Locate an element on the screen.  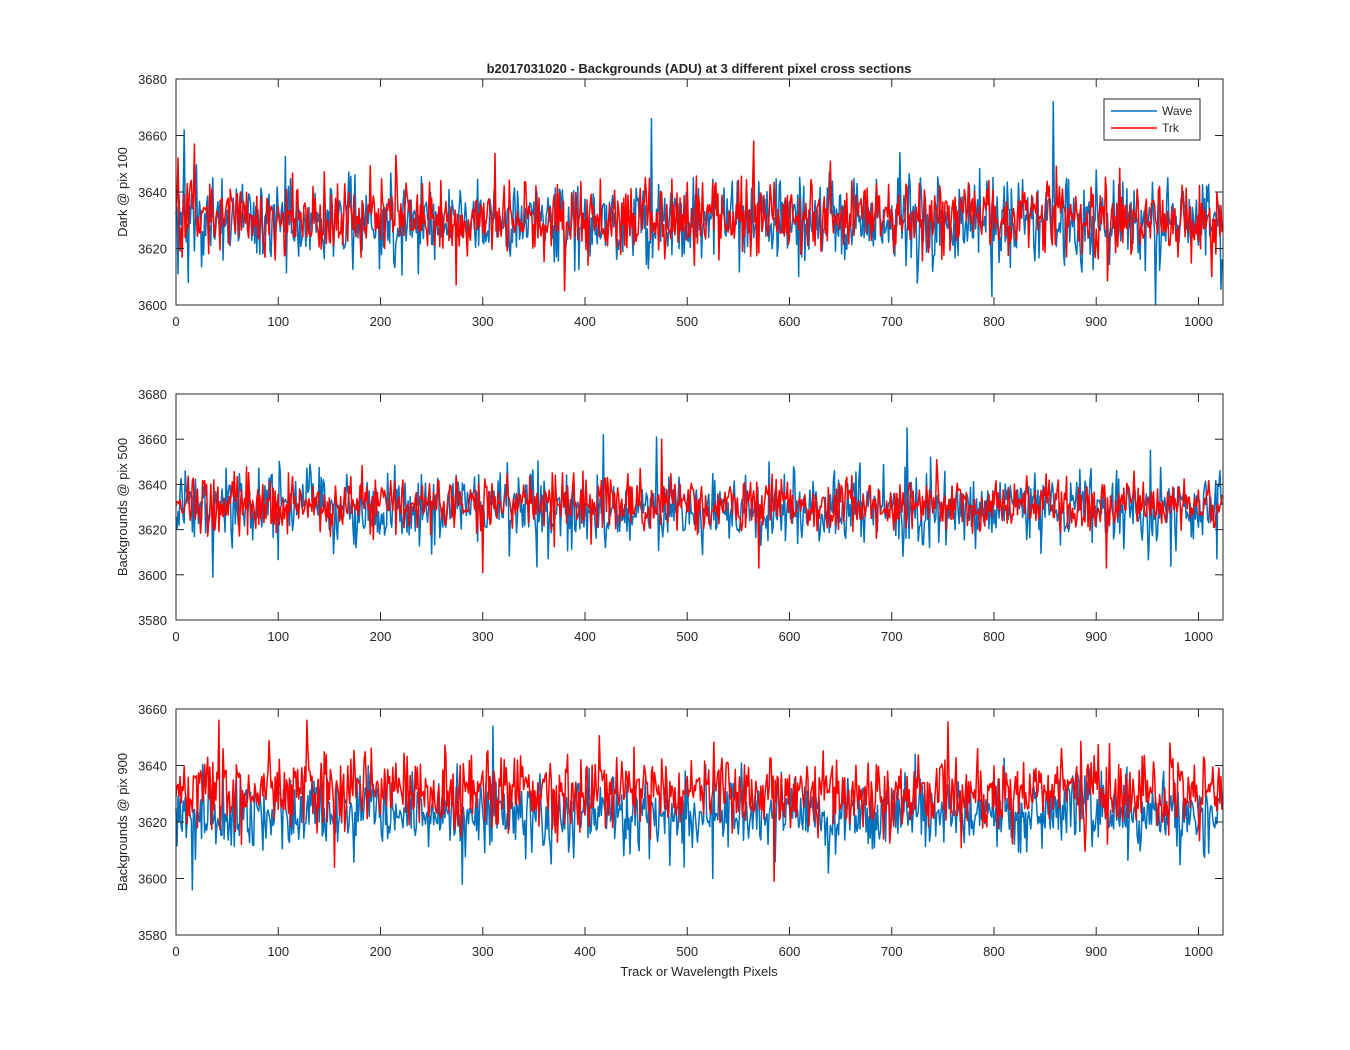
panel-1-series-trk is located at coordinates (699, 216).